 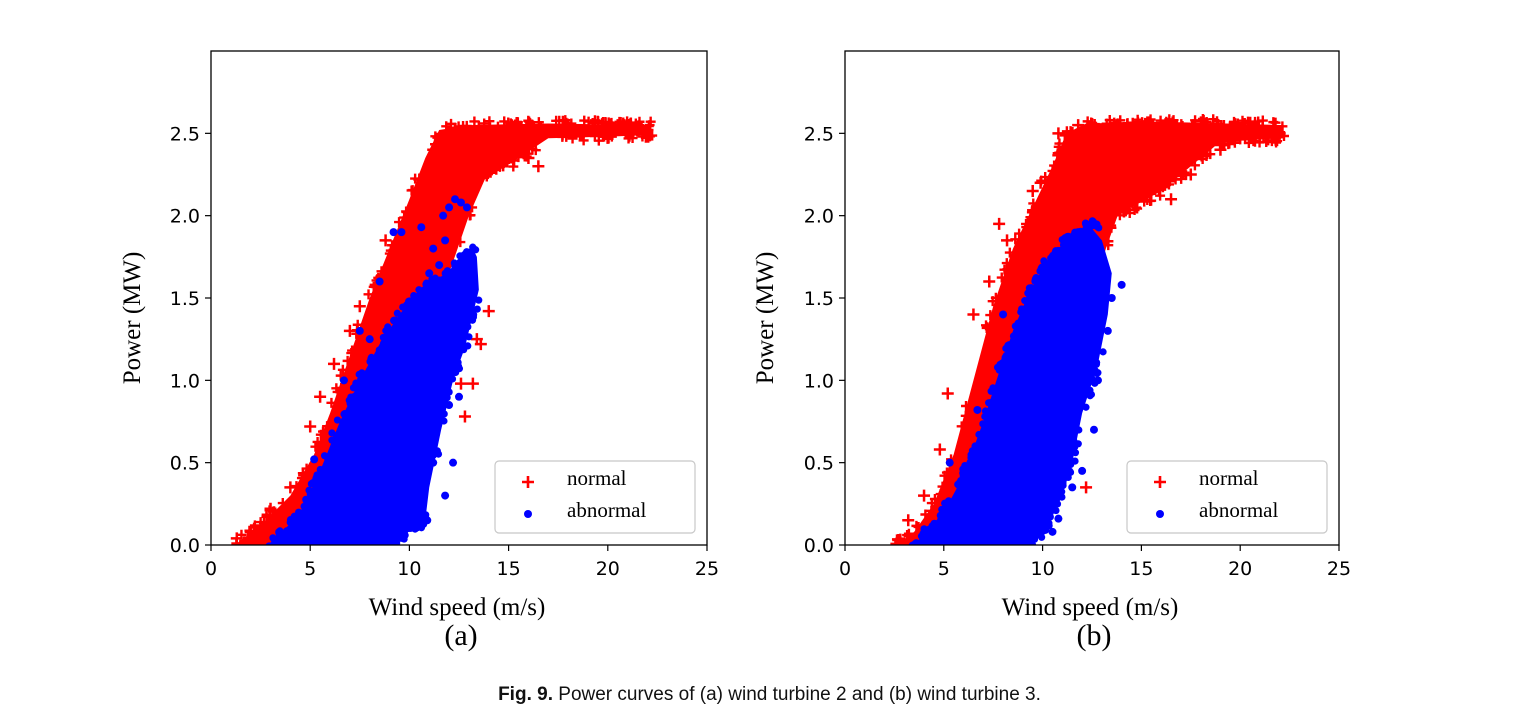 What do you see at coordinates (819, 134) in the screenshot?
I see `y-tick-label: 2.5` at bounding box center [819, 134].